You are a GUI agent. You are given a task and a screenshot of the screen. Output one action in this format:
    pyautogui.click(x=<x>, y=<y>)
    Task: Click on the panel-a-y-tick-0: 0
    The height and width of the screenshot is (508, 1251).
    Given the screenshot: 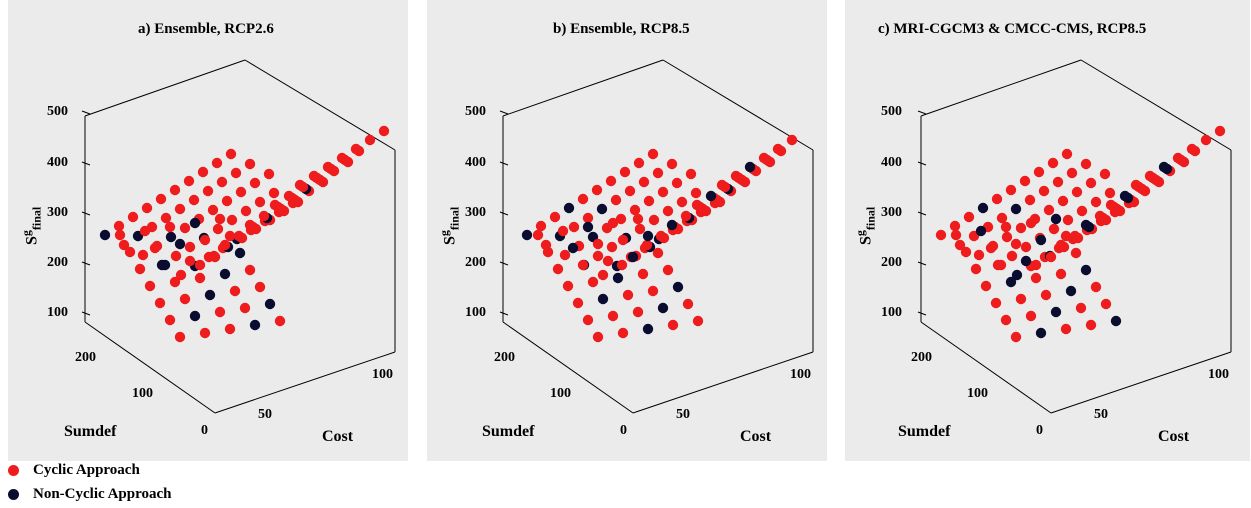 What is the action you would take?
    pyautogui.click(x=204, y=430)
    